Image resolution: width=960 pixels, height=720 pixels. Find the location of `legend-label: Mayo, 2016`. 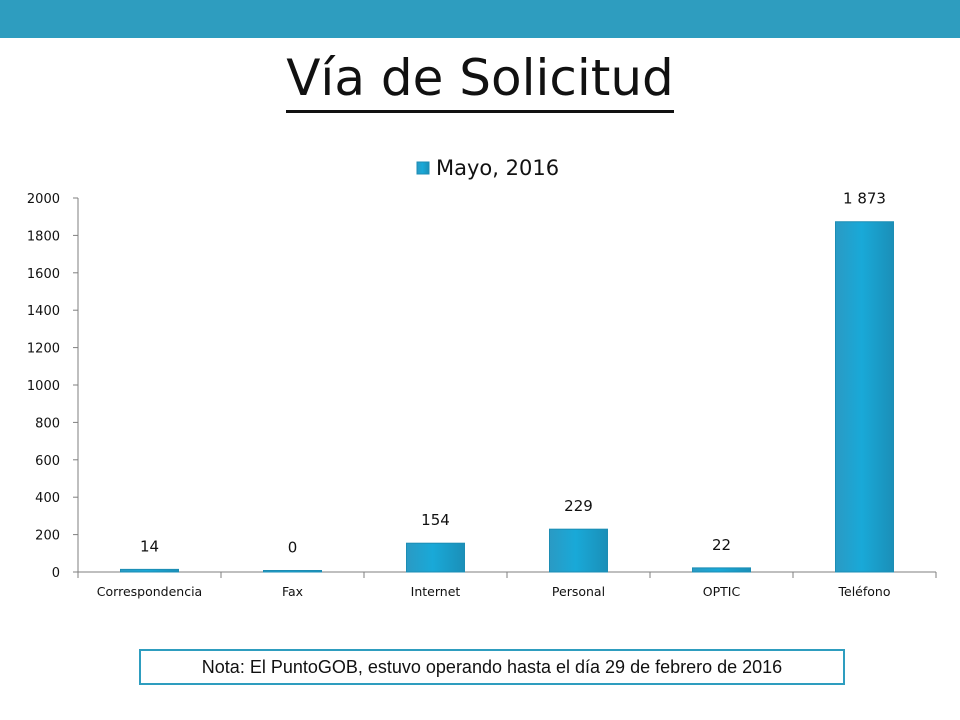

legend-label: Mayo, 2016 is located at coordinates (497, 168).